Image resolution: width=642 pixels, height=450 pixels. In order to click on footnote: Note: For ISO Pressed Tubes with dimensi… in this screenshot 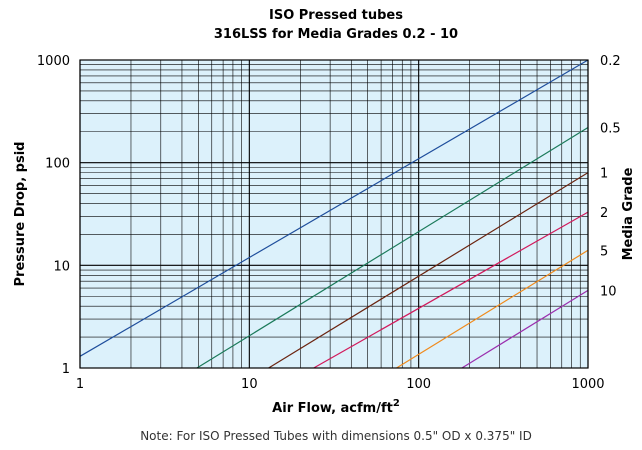, I will do `click(336, 436)`.